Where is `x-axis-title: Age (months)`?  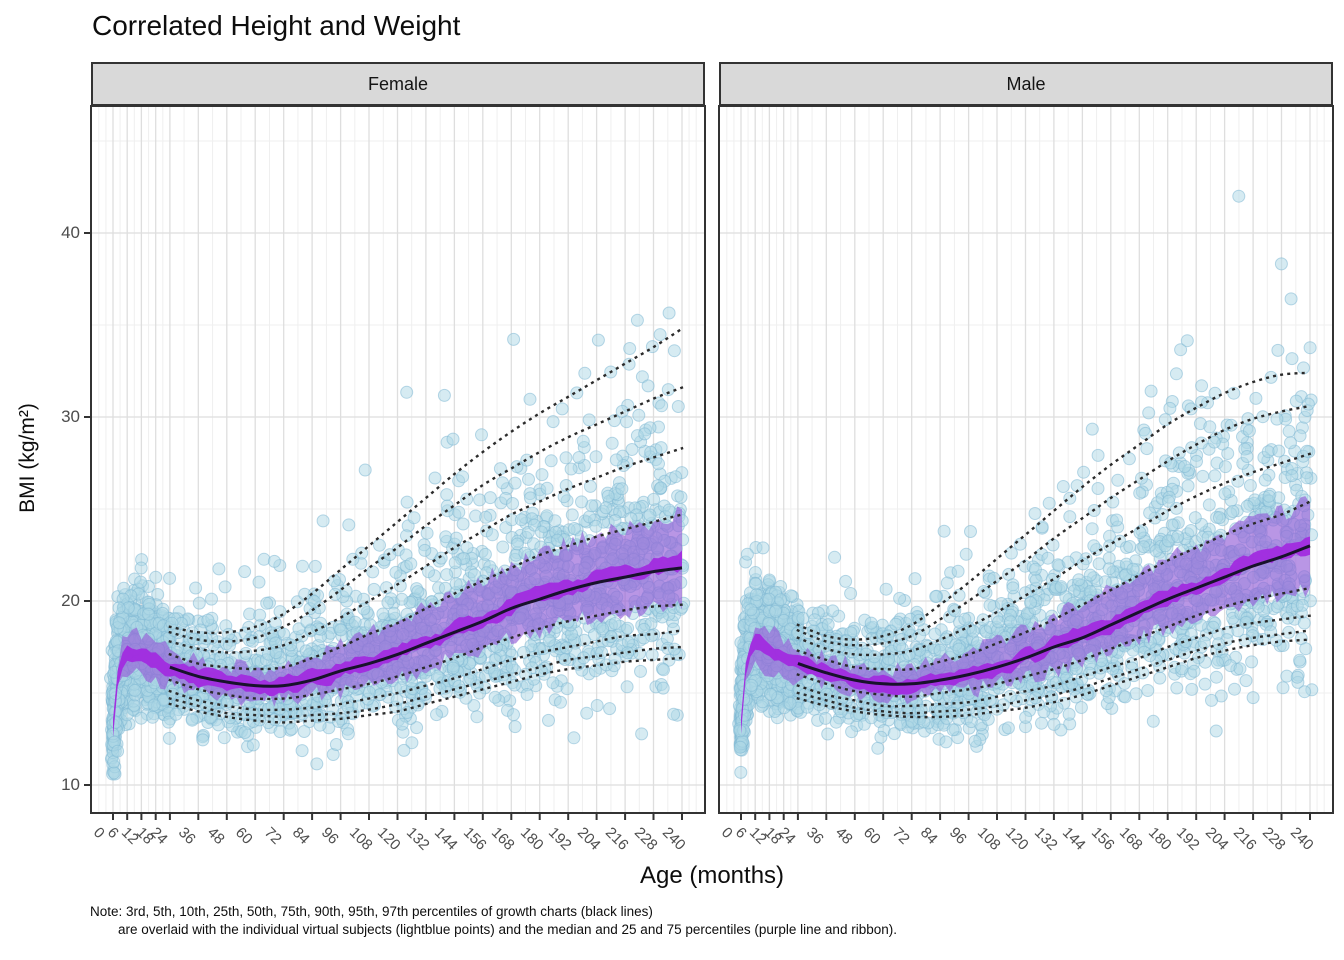 x-axis-title: Age (months) is located at coordinates (712, 875).